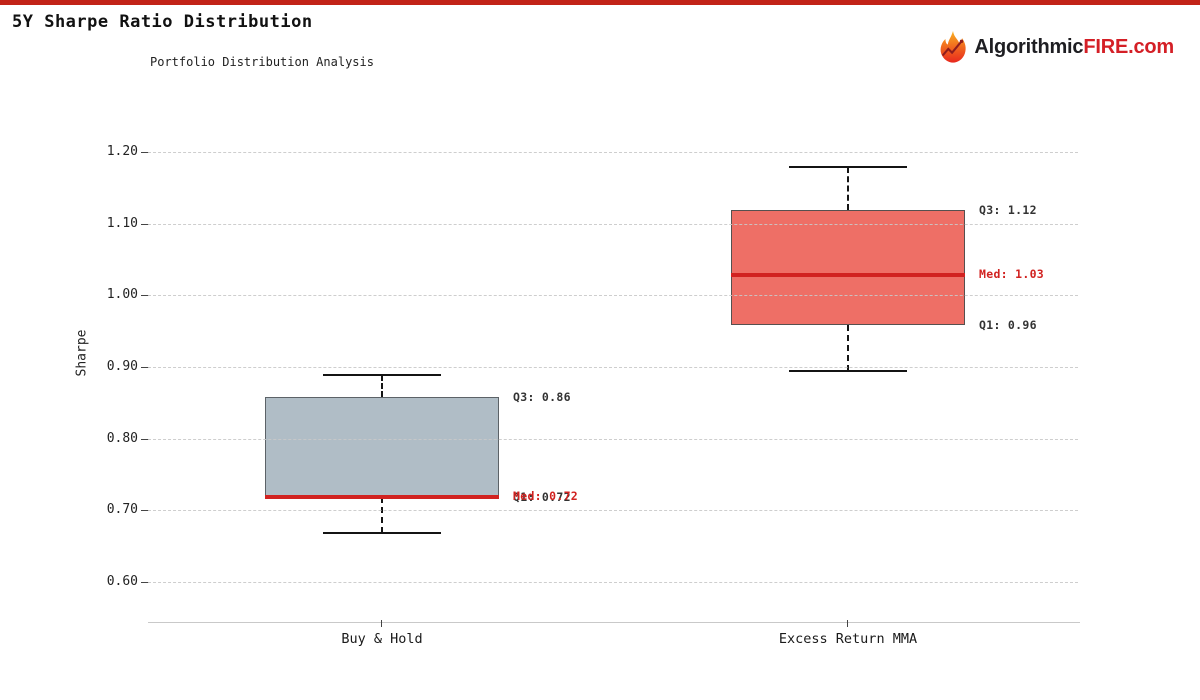 The image size is (1200, 700). What do you see at coordinates (382, 639) in the screenshot?
I see `x-tick-label-1: Buy & Hold` at bounding box center [382, 639].